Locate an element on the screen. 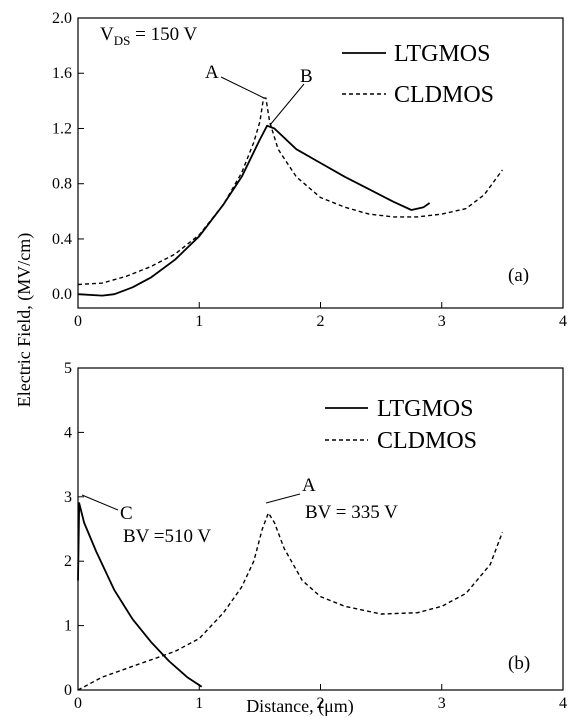 Image resolution: width=569 pixels, height=718 pixels. y-tick-label: 0.8 is located at coordinates (62, 184).